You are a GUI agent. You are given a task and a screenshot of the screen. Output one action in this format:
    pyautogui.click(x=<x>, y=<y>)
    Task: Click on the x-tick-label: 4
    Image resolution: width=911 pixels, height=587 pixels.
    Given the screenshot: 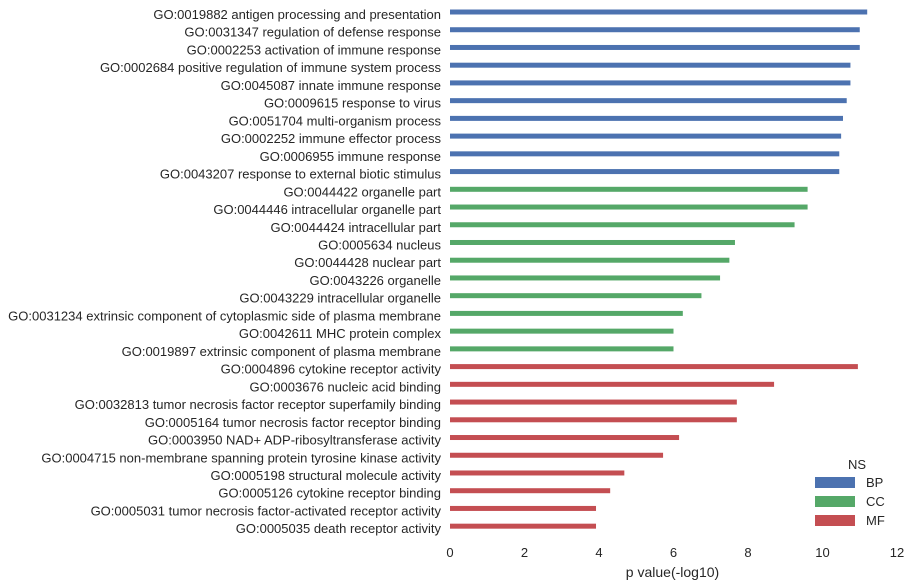 What is the action you would take?
    pyautogui.click(x=598, y=552)
    